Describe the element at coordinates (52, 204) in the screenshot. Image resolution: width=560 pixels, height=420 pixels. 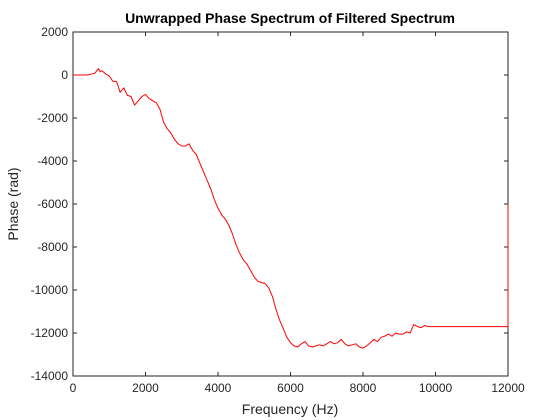
I see `y-tick-label: -6000` at that location.